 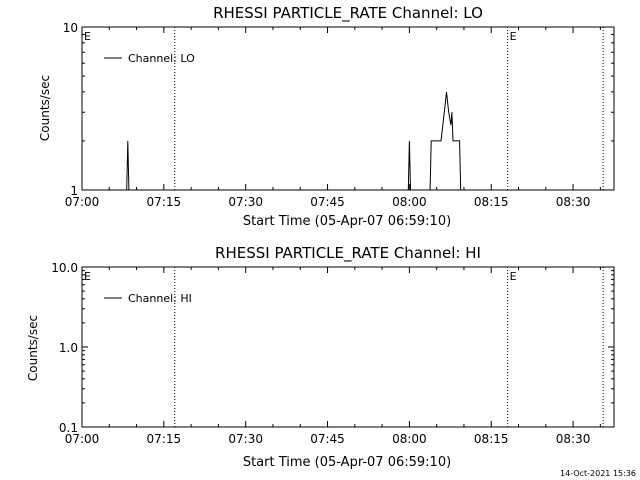 What do you see at coordinates (74, 191) in the screenshot?
I see `y-tick-label: 1` at bounding box center [74, 191].